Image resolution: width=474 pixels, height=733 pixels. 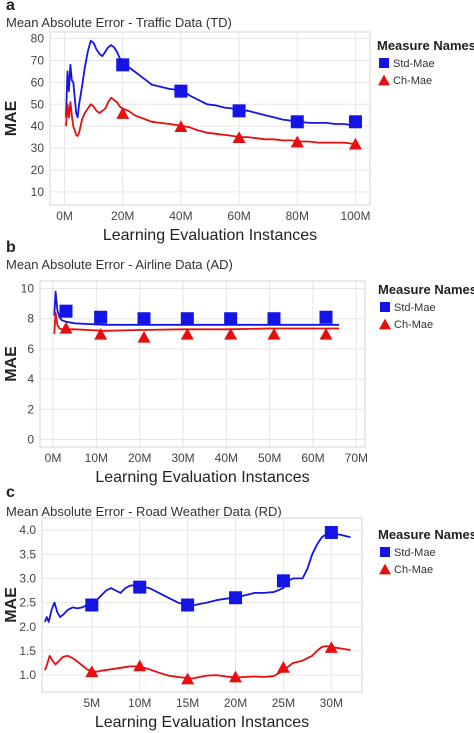 I want to click on x-tick-label: 70M, so click(x=356, y=458).